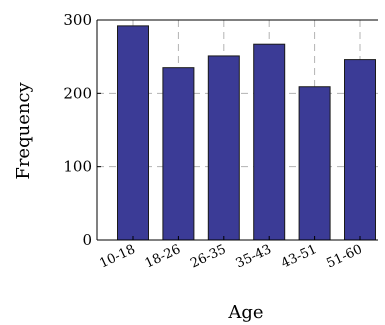 This screenshot has height=325, width=385. Describe the element at coordinates (117, 256) in the screenshot. I see `x-tick-label: 10-18` at that location.